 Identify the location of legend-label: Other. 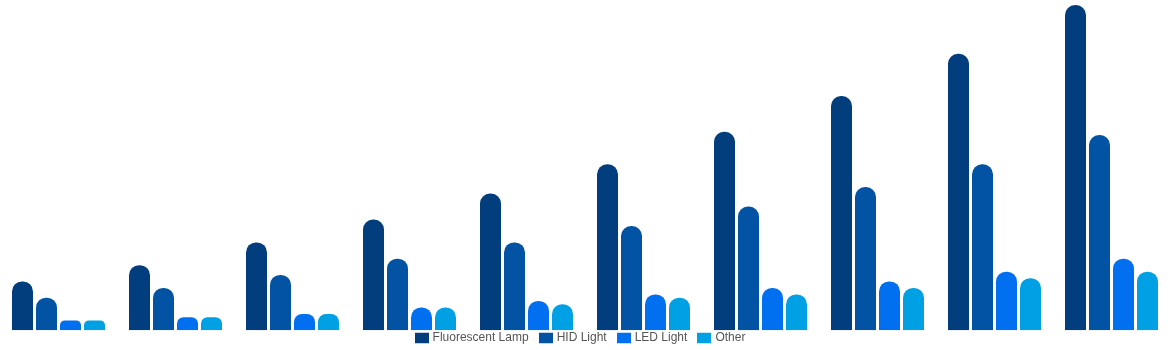
(730, 337).